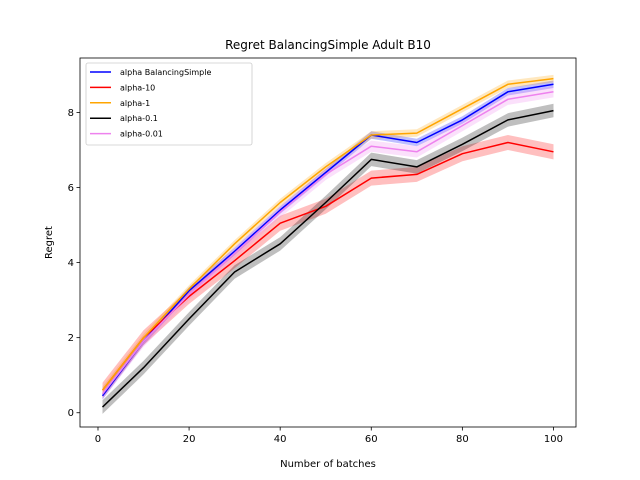 This screenshot has width=640, height=480. I want to click on legend-label-4: alpha-0.01, so click(141, 134).